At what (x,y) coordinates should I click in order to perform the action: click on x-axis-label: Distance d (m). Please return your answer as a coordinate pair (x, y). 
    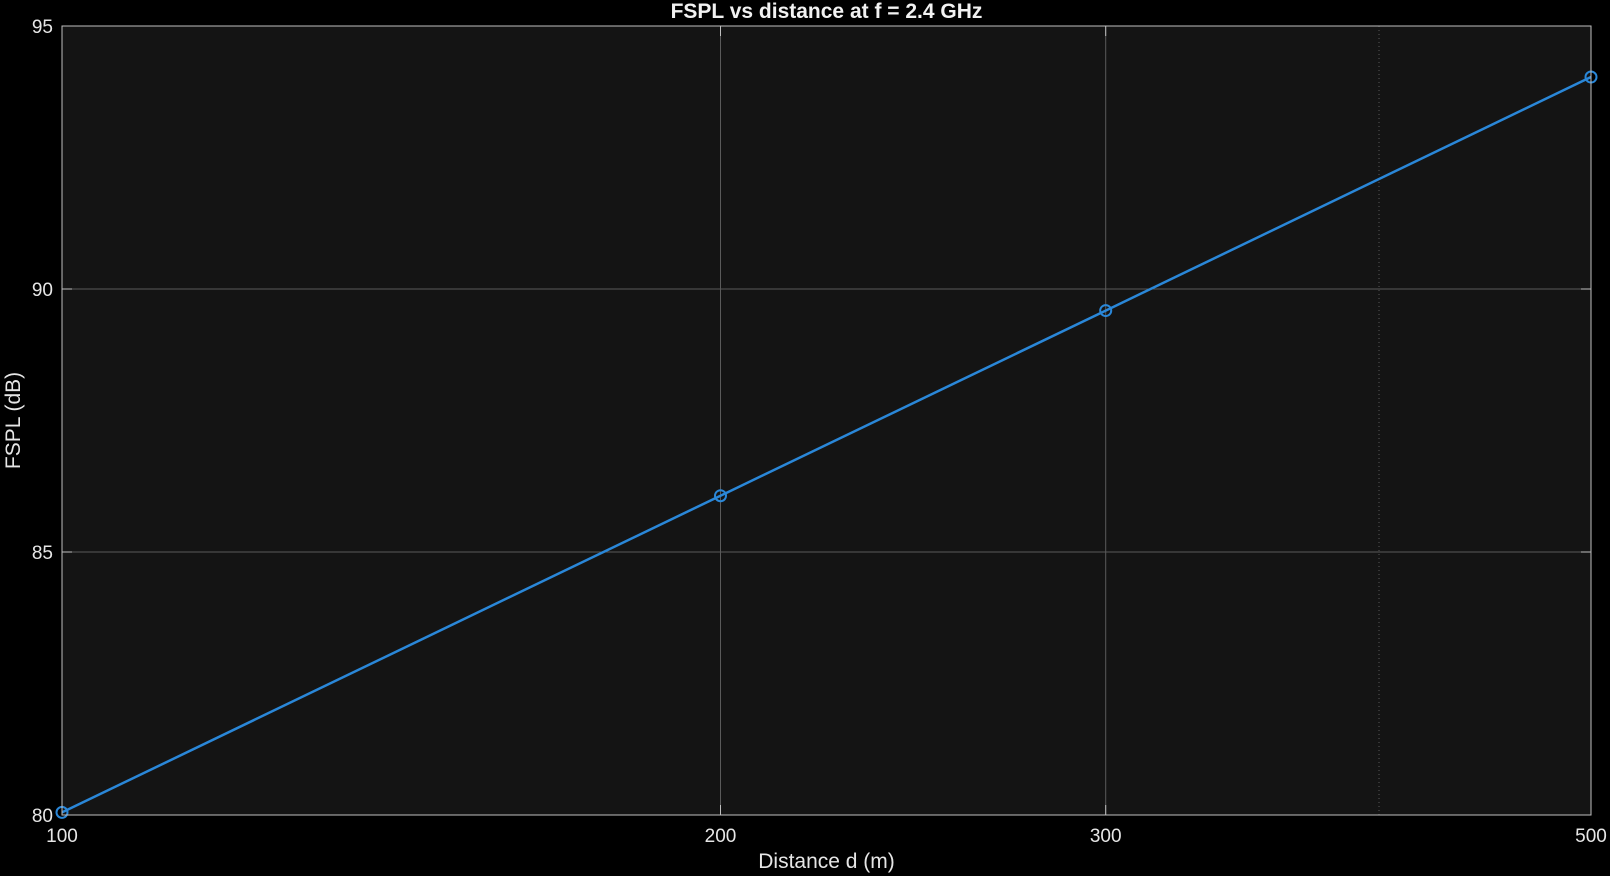
    Looking at the image, I should click on (826, 861).